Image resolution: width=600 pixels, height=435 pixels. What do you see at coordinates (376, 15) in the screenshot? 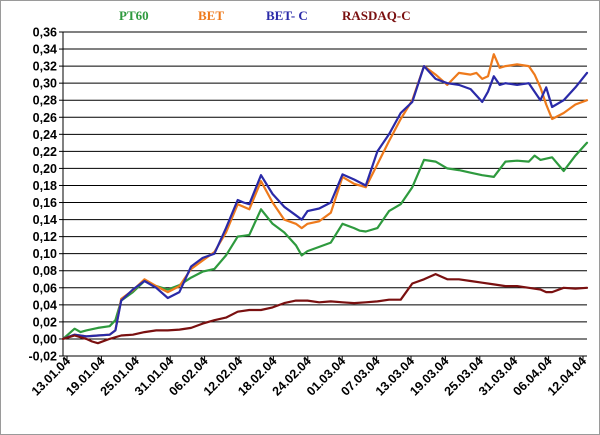
I see `legend-label-3: RASDAQ-C` at bounding box center [376, 15].